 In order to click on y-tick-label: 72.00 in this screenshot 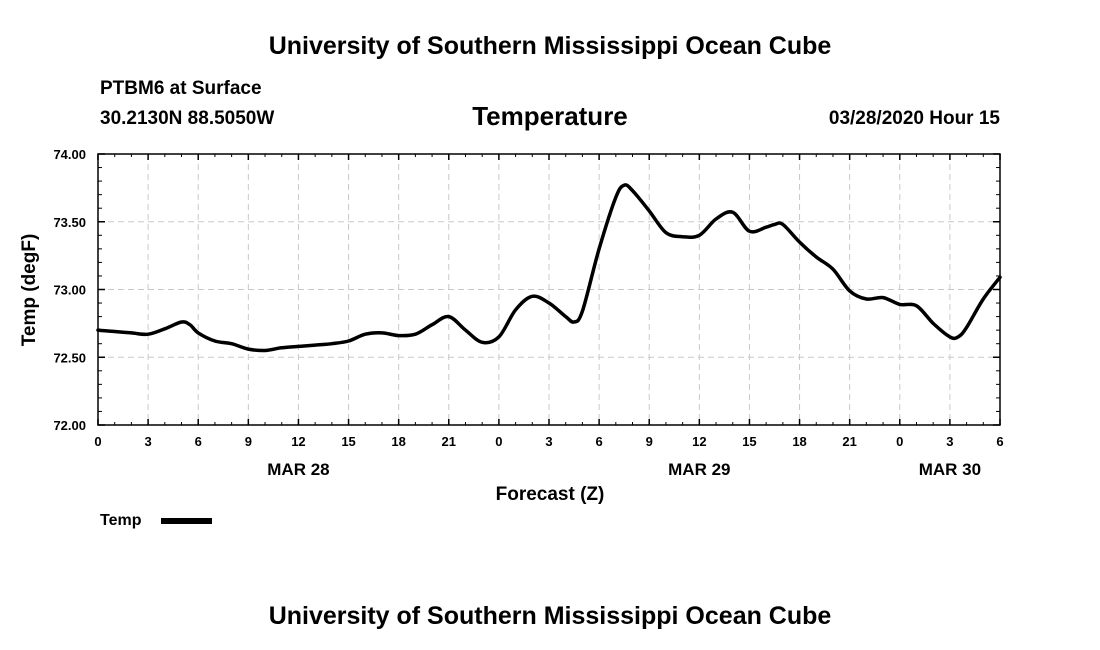, I will do `click(69, 425)`.